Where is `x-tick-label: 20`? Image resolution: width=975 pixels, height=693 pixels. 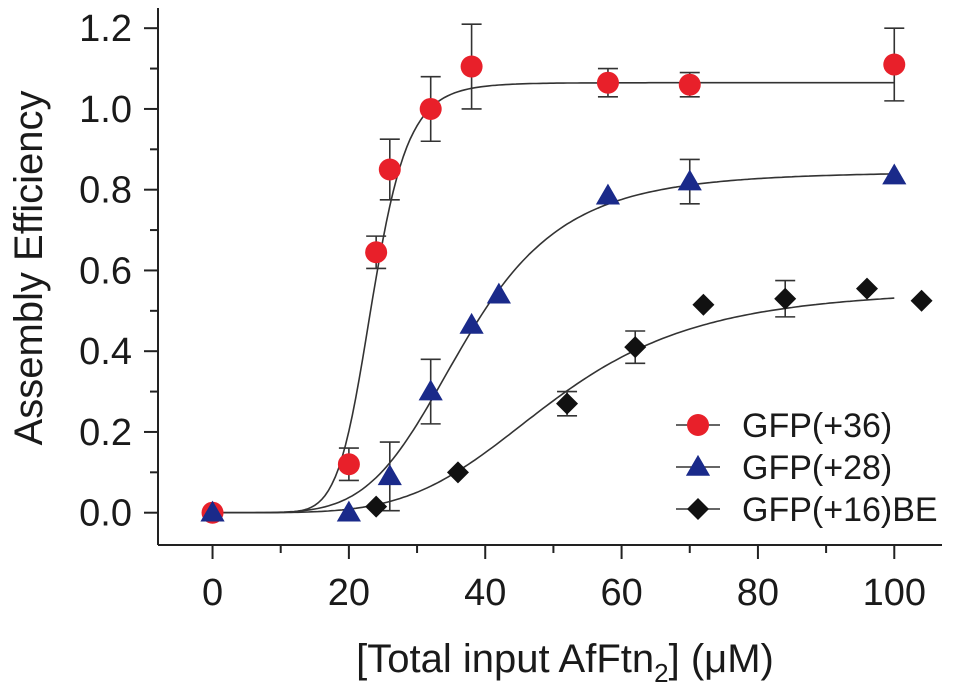
x-tick-label: 20 is located at coordinates (349, 593).